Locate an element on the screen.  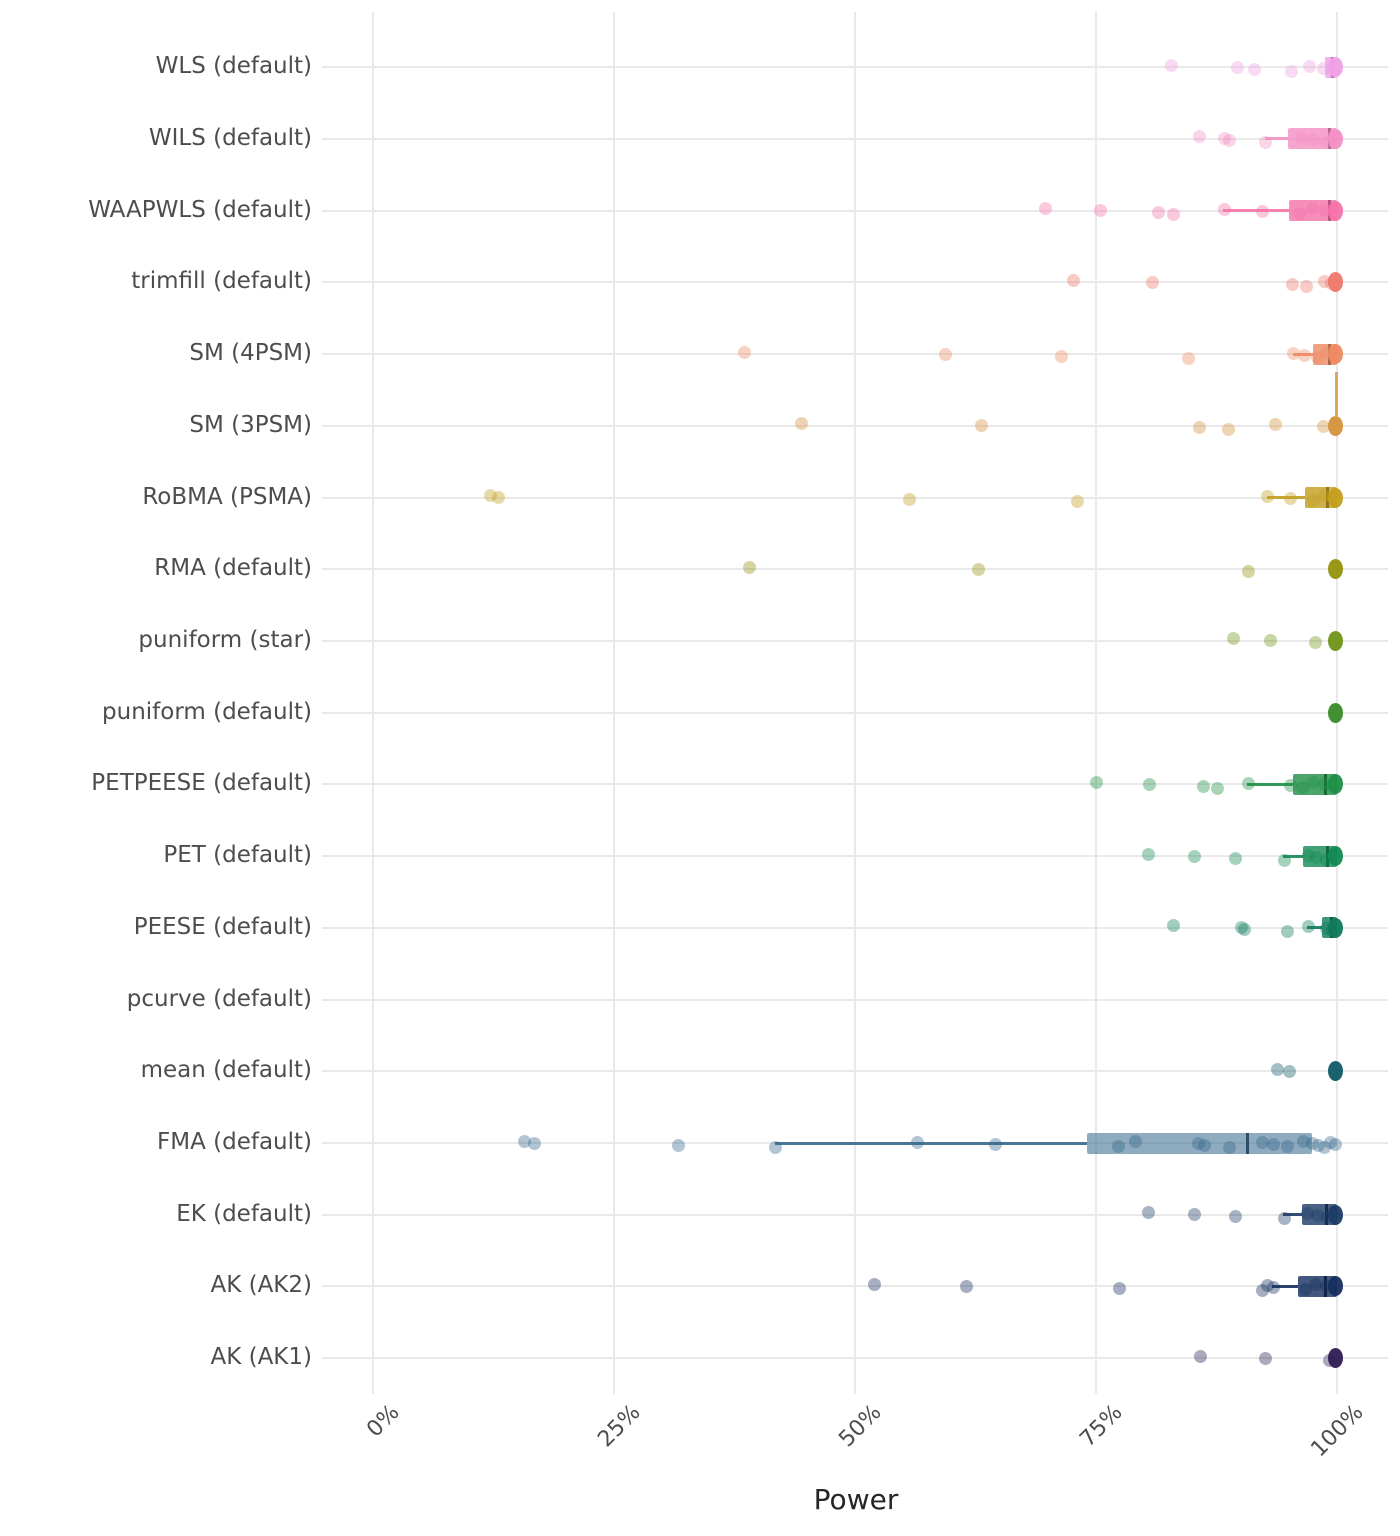
box-whisker is located at coordinates (1276, 139).